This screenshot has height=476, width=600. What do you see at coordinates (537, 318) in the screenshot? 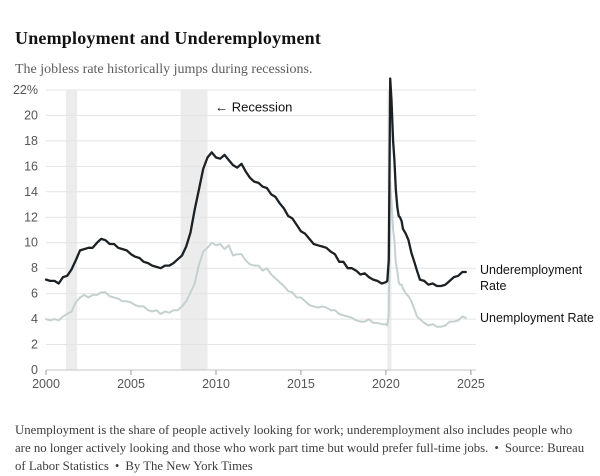
I see `unemployment-rate-label: Unemployment Rate` at bounding box center [537, 318].